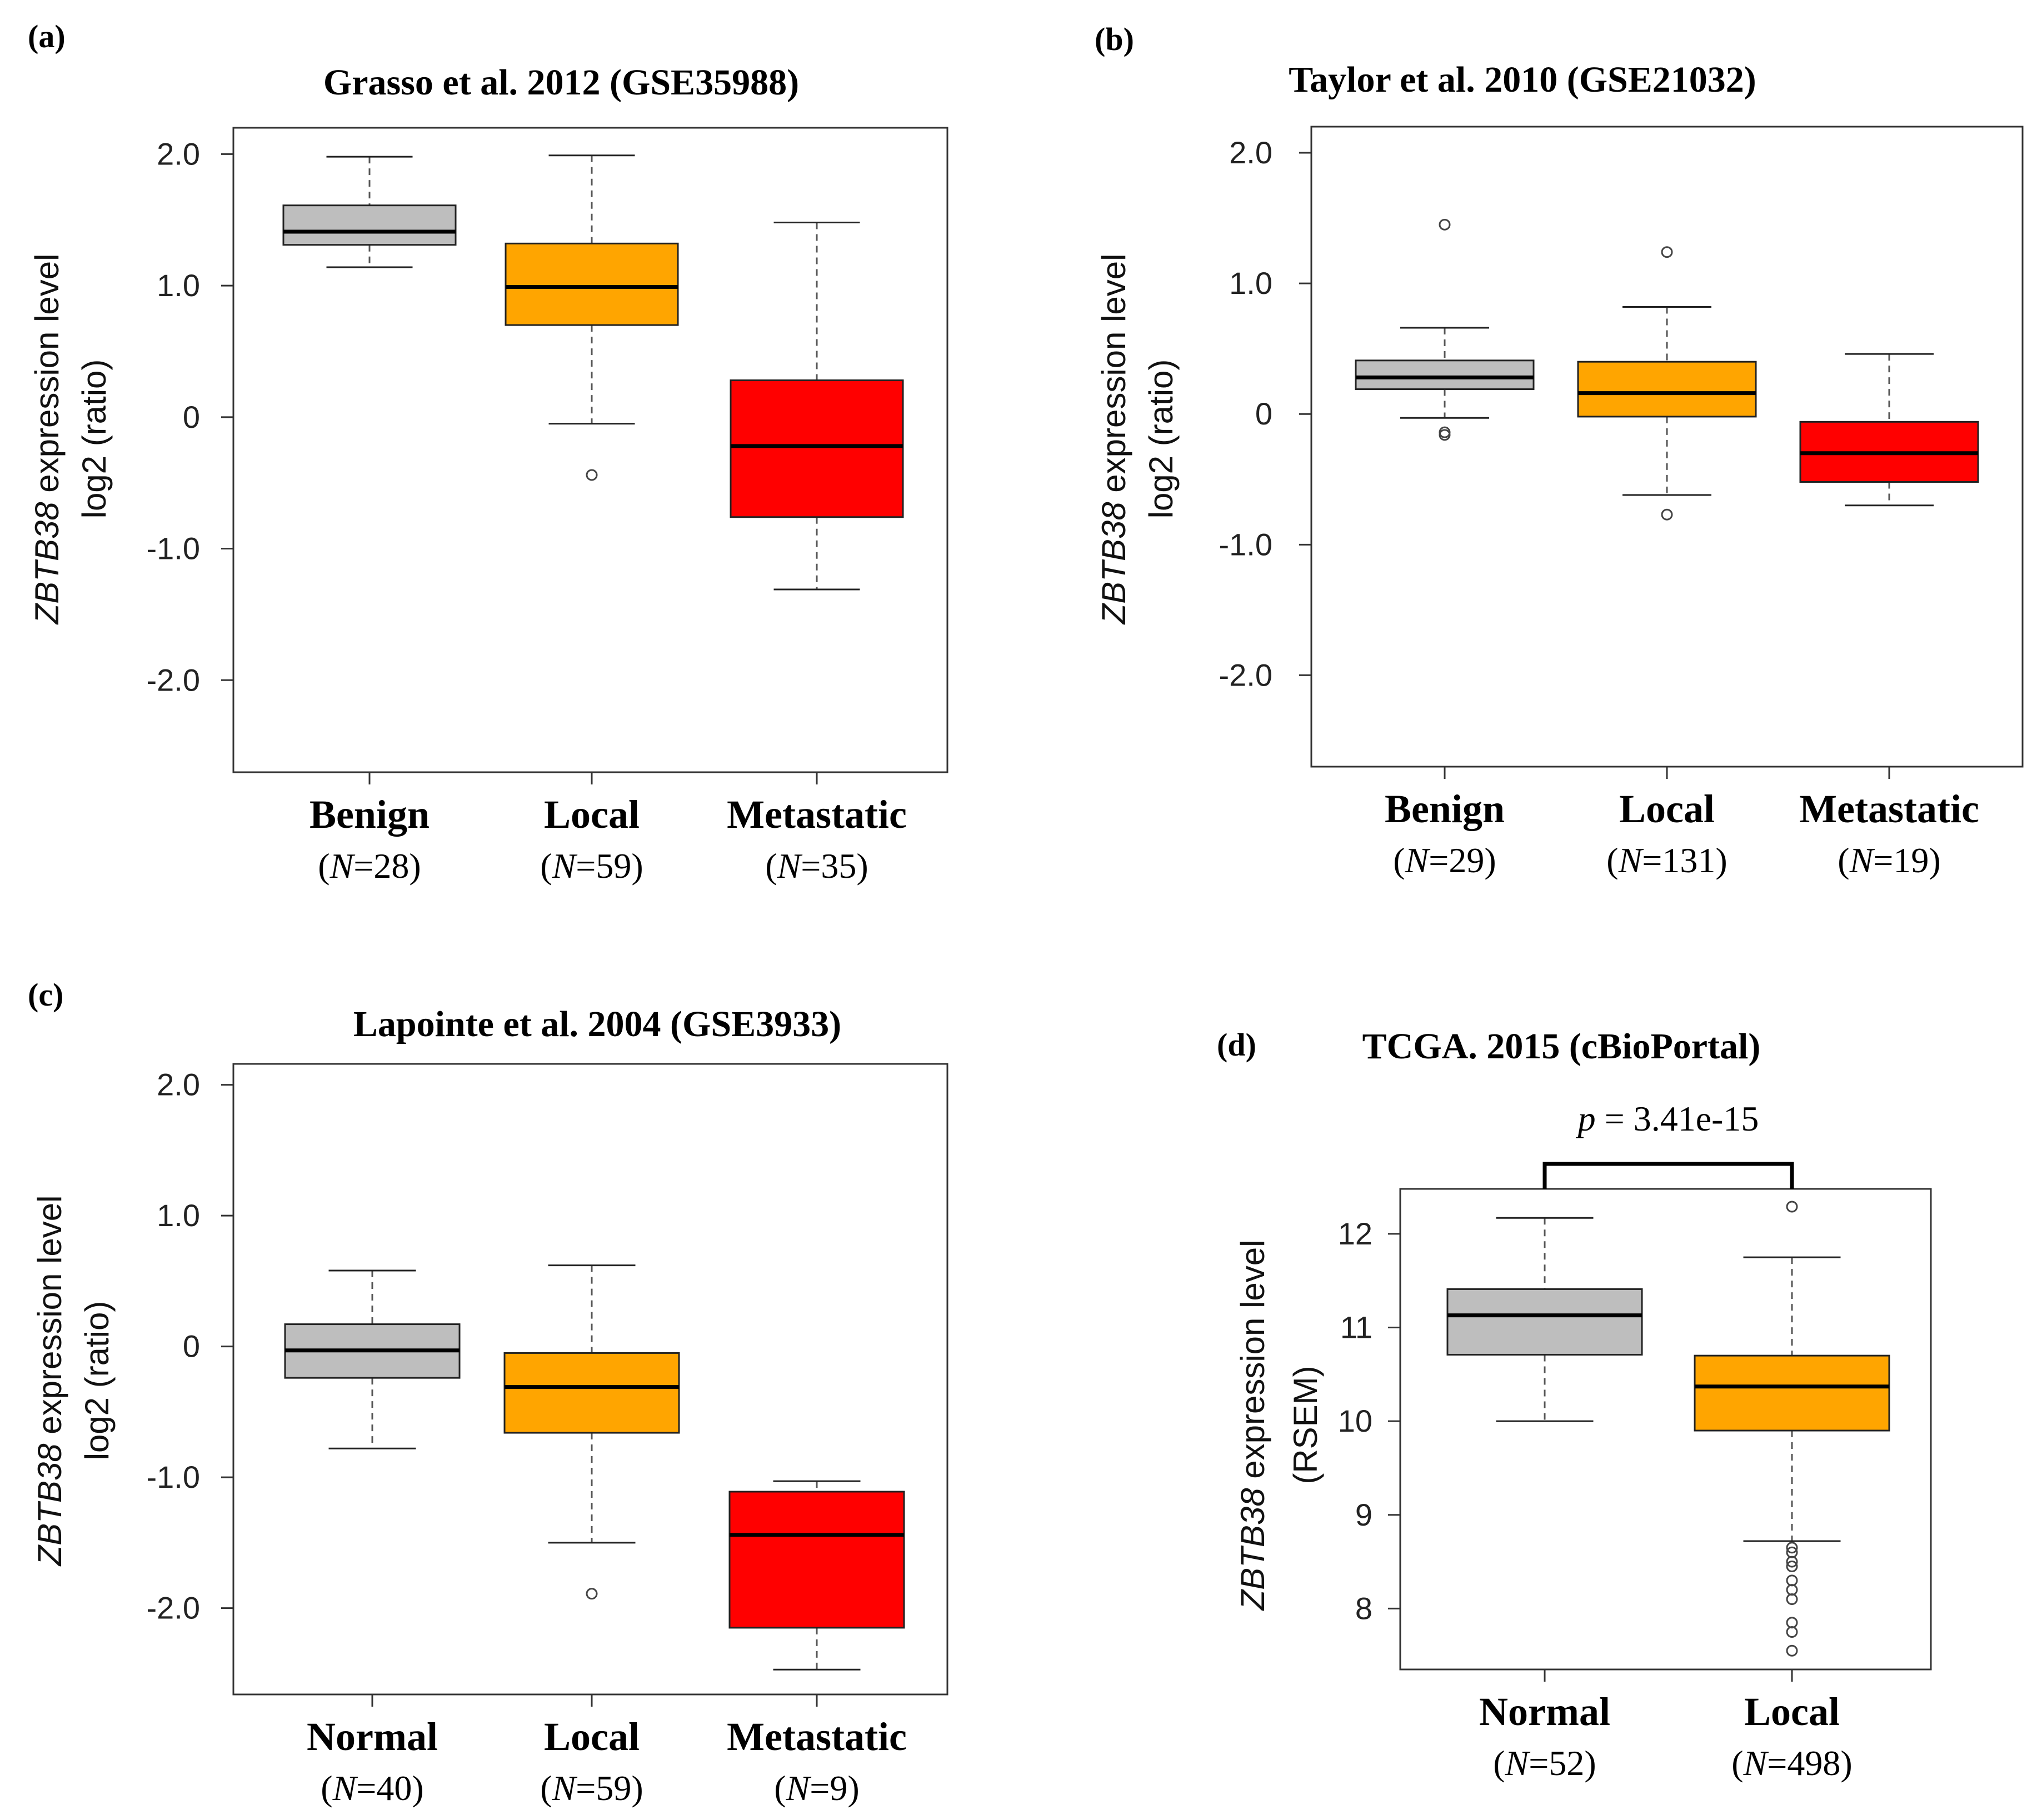 This screenshot has height=1820, width=2042. Describe the element at coordinates (1522, 79) in the screenshot. I see `chart-title-b: Taylor et al. 2010 (GSE21032)` at that location.